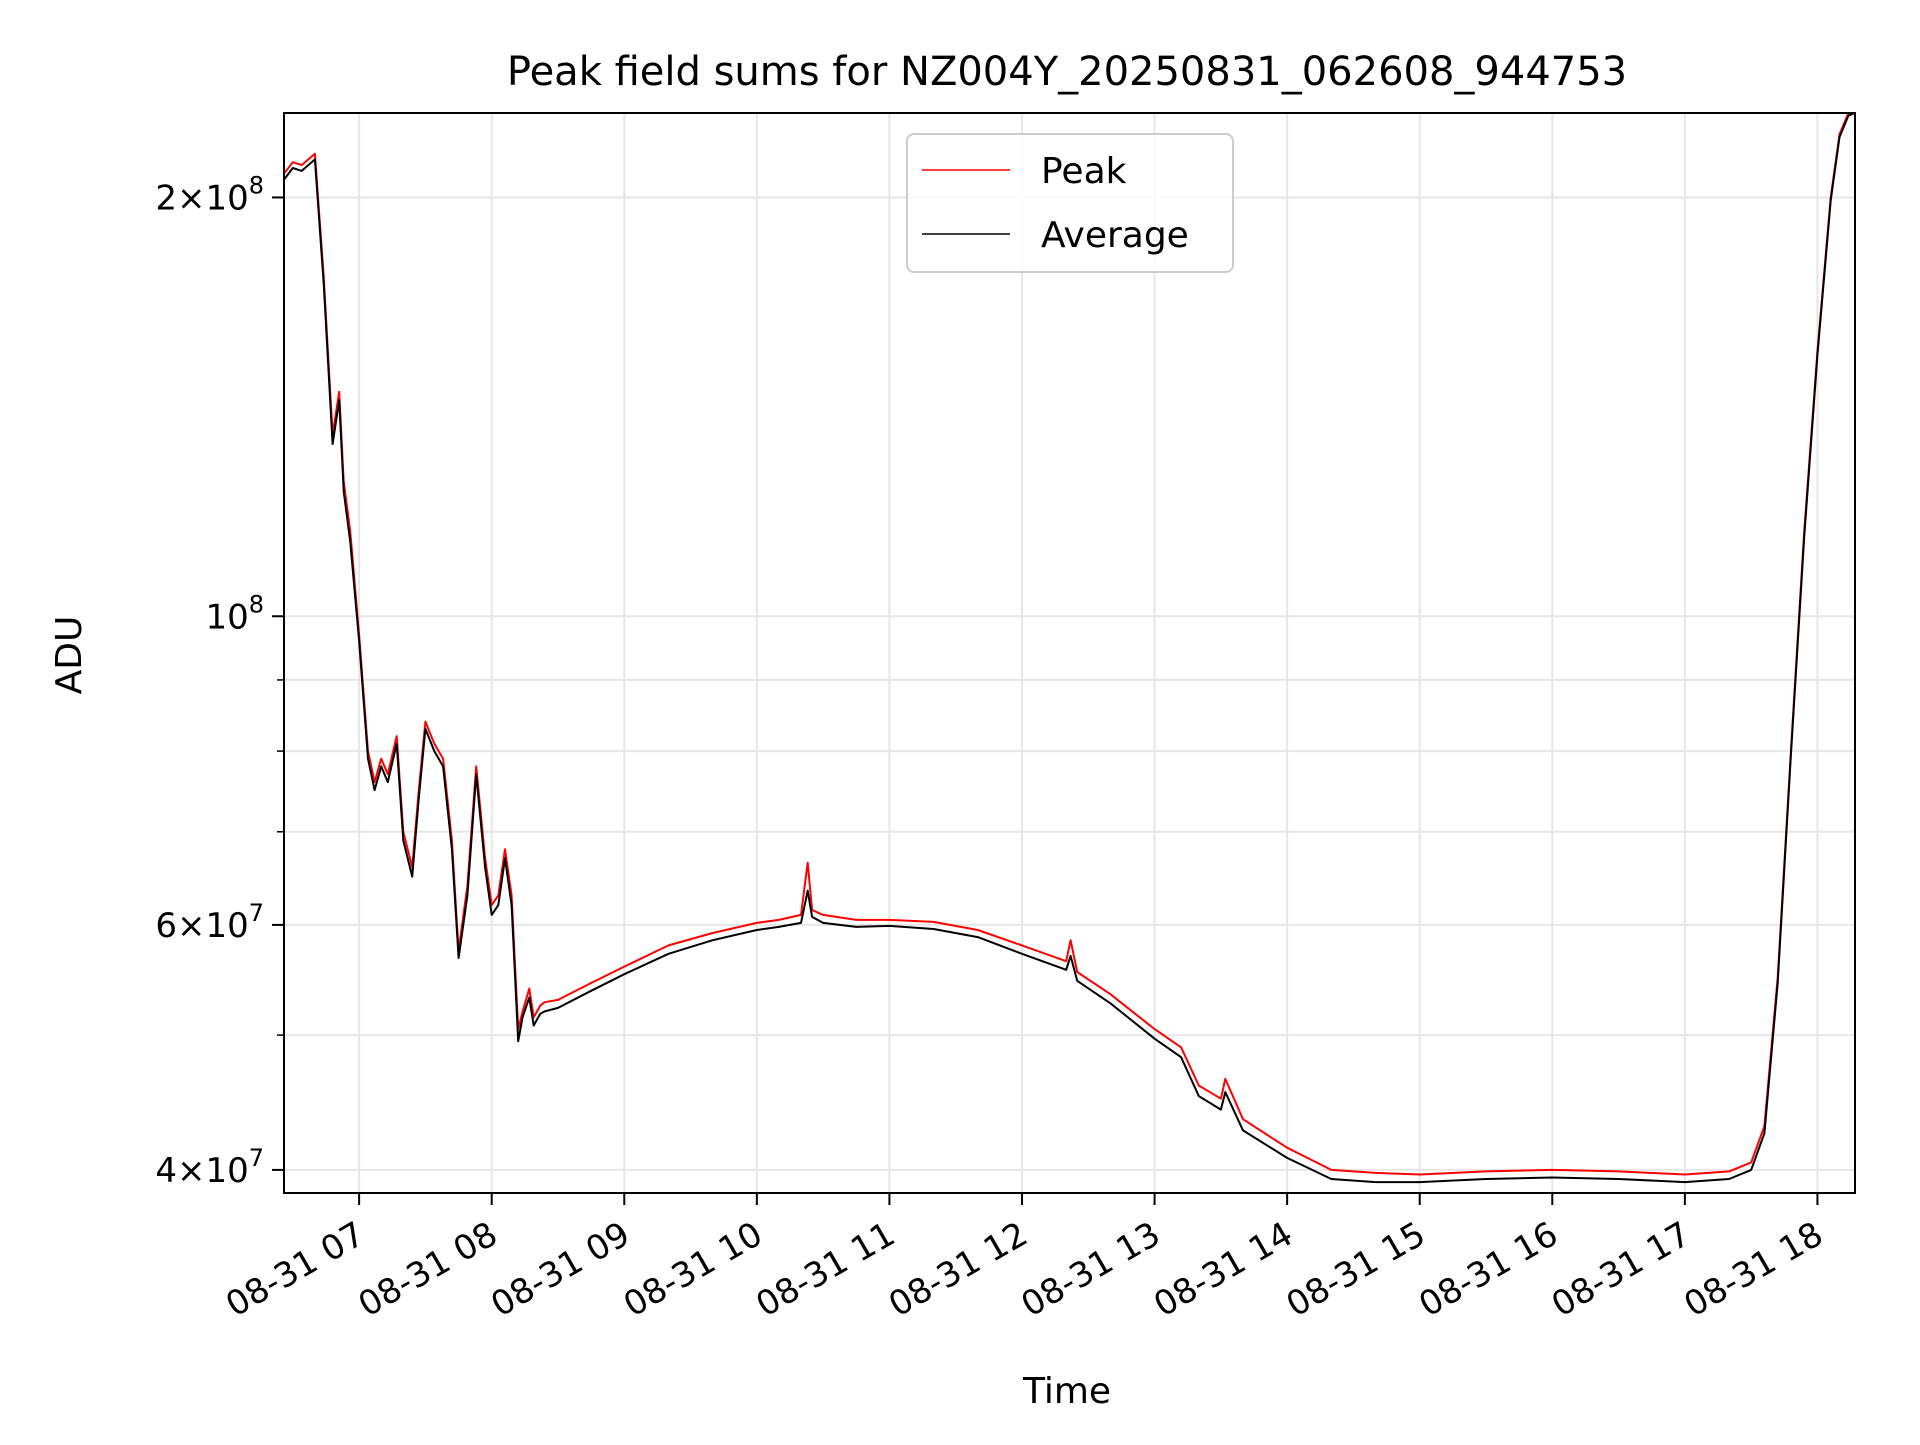 Image resolution: width=1920 pixels, height=1445 pixels. Describe the element at coordinates (209, 1167) in the screenshot. I see `y-tick-label: 4×107` at that location.